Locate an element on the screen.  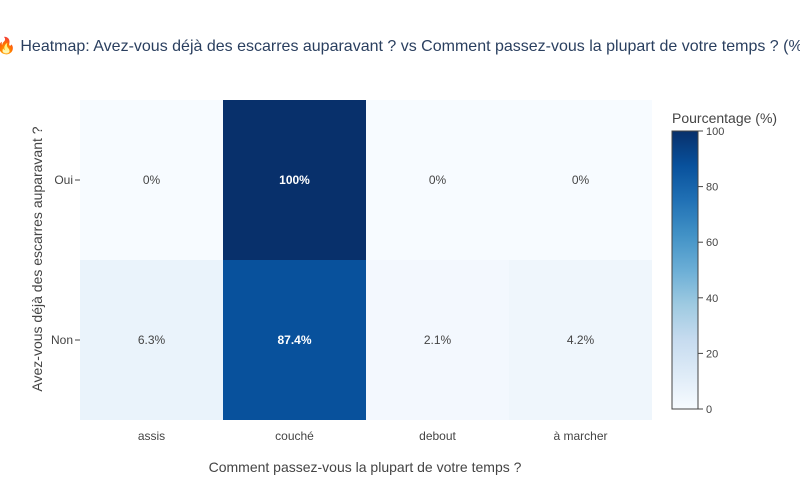
x-tick-label: à marcher is located at coordinates (580, 436).